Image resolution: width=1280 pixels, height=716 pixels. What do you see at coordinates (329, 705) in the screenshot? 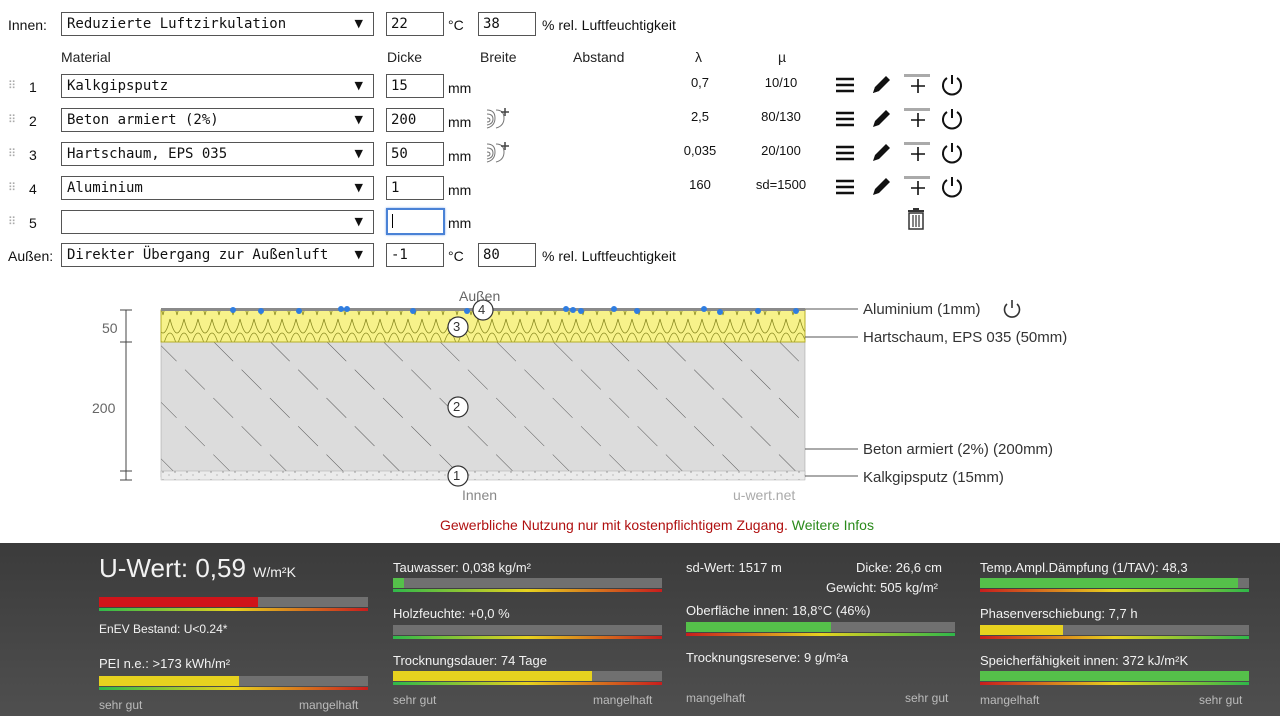
I see `col1-right-scale: mangelhaft` at bounding box center [329, 705].